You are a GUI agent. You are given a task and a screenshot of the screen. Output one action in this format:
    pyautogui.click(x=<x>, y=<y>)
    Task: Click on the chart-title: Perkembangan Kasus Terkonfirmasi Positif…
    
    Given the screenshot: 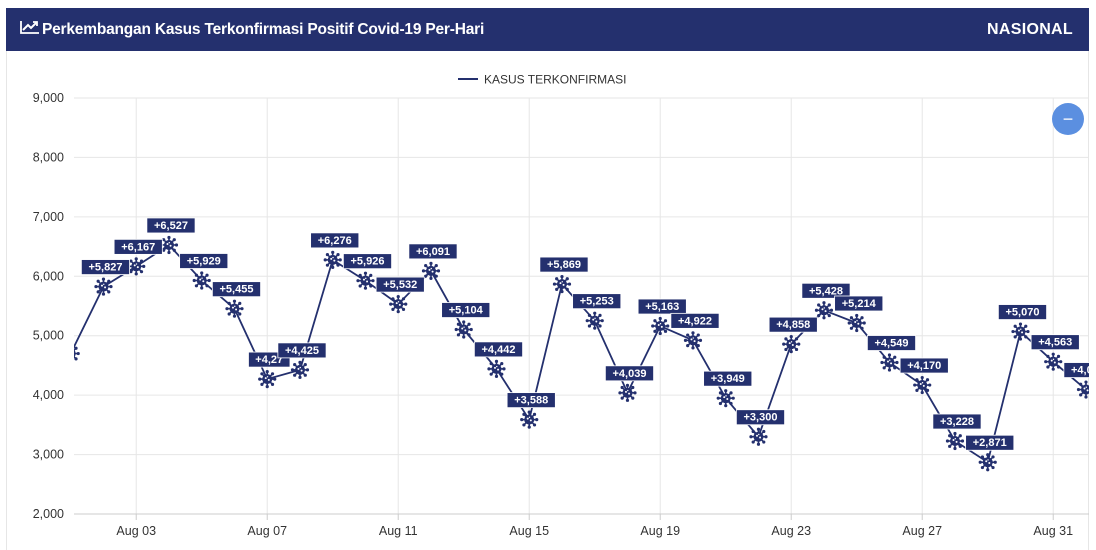 What is the action you would take?
    pyautogui.click(x=263, y=29)
    